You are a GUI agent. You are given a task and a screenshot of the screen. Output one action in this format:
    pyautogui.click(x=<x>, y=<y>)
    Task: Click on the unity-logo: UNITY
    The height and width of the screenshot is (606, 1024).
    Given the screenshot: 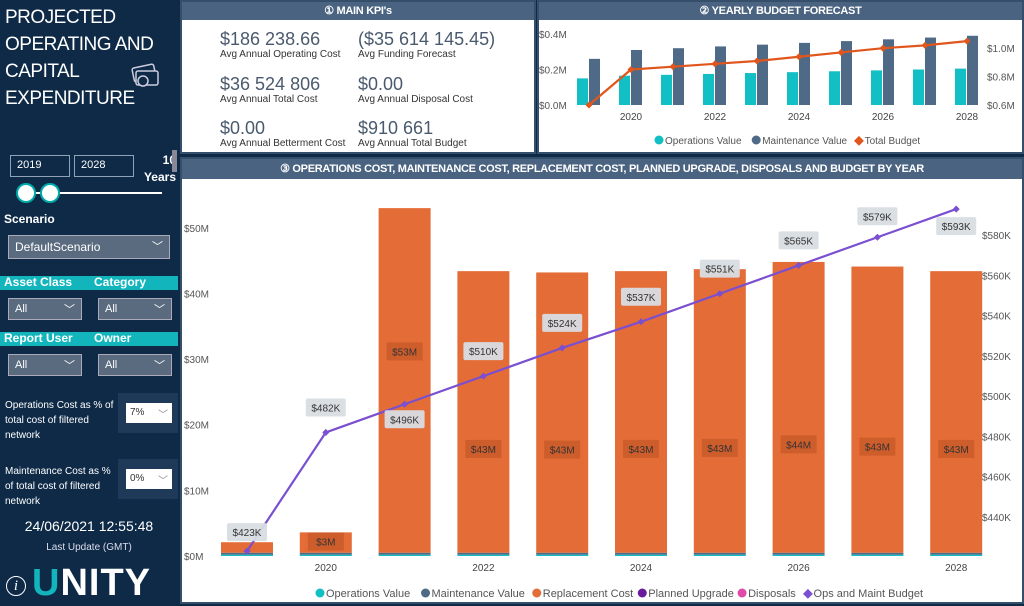 What is the action you would take?
    pyautogui.click(x=92, y=583)
    